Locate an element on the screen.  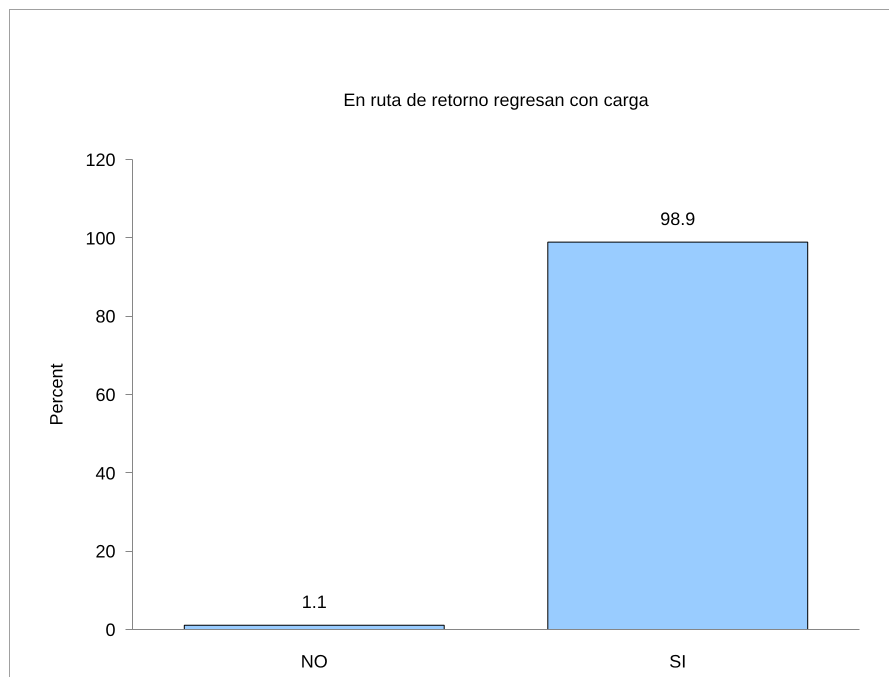
data-label: 1.1 is located at coordinates (314, 602).